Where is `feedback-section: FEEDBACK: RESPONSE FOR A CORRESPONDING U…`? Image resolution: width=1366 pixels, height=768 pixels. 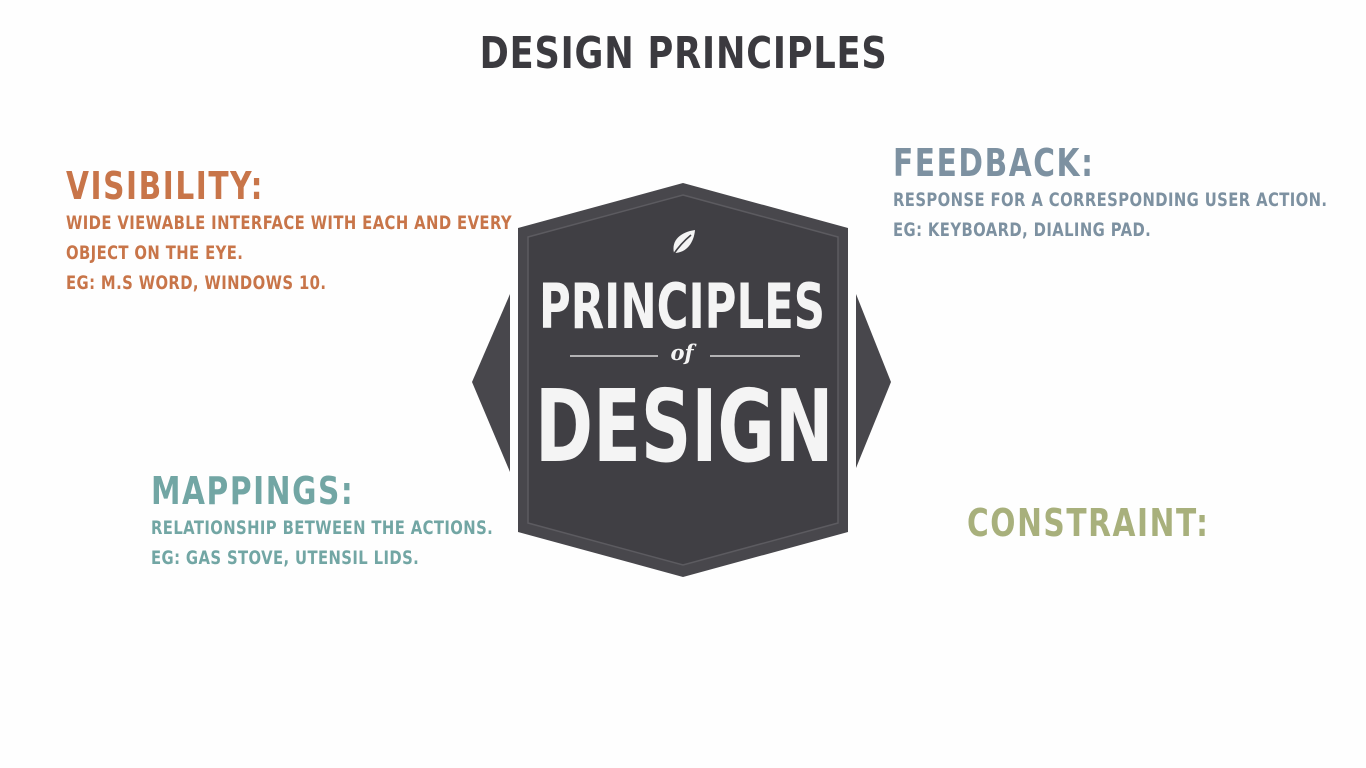 feedback-section: FEEDBACK: RESPONSE FOR A CORRESPONDING U… is located at coordinates (1110, 193).